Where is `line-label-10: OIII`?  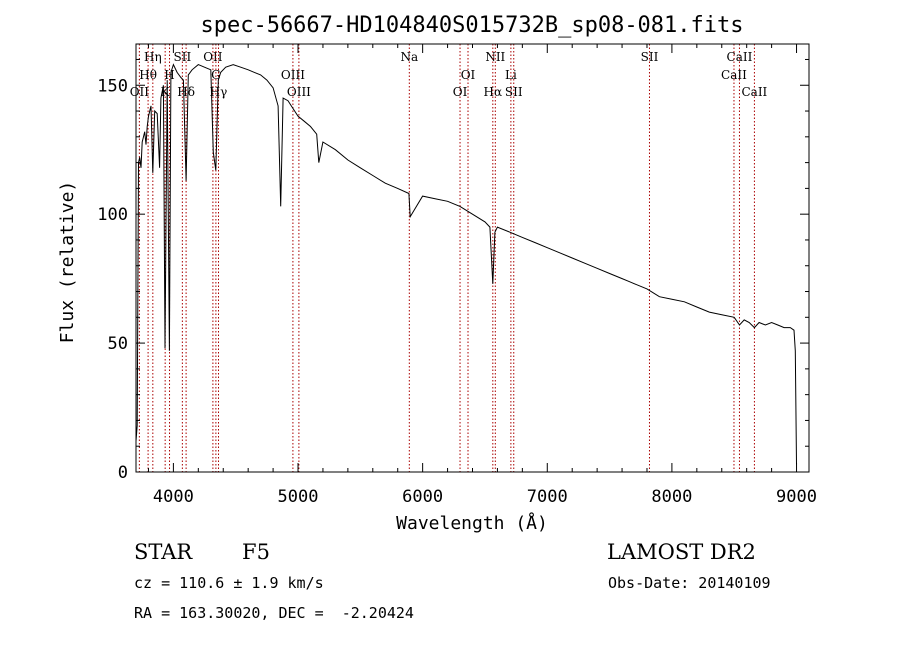 line-label-10: OIII is located at coordinates (293, 75).